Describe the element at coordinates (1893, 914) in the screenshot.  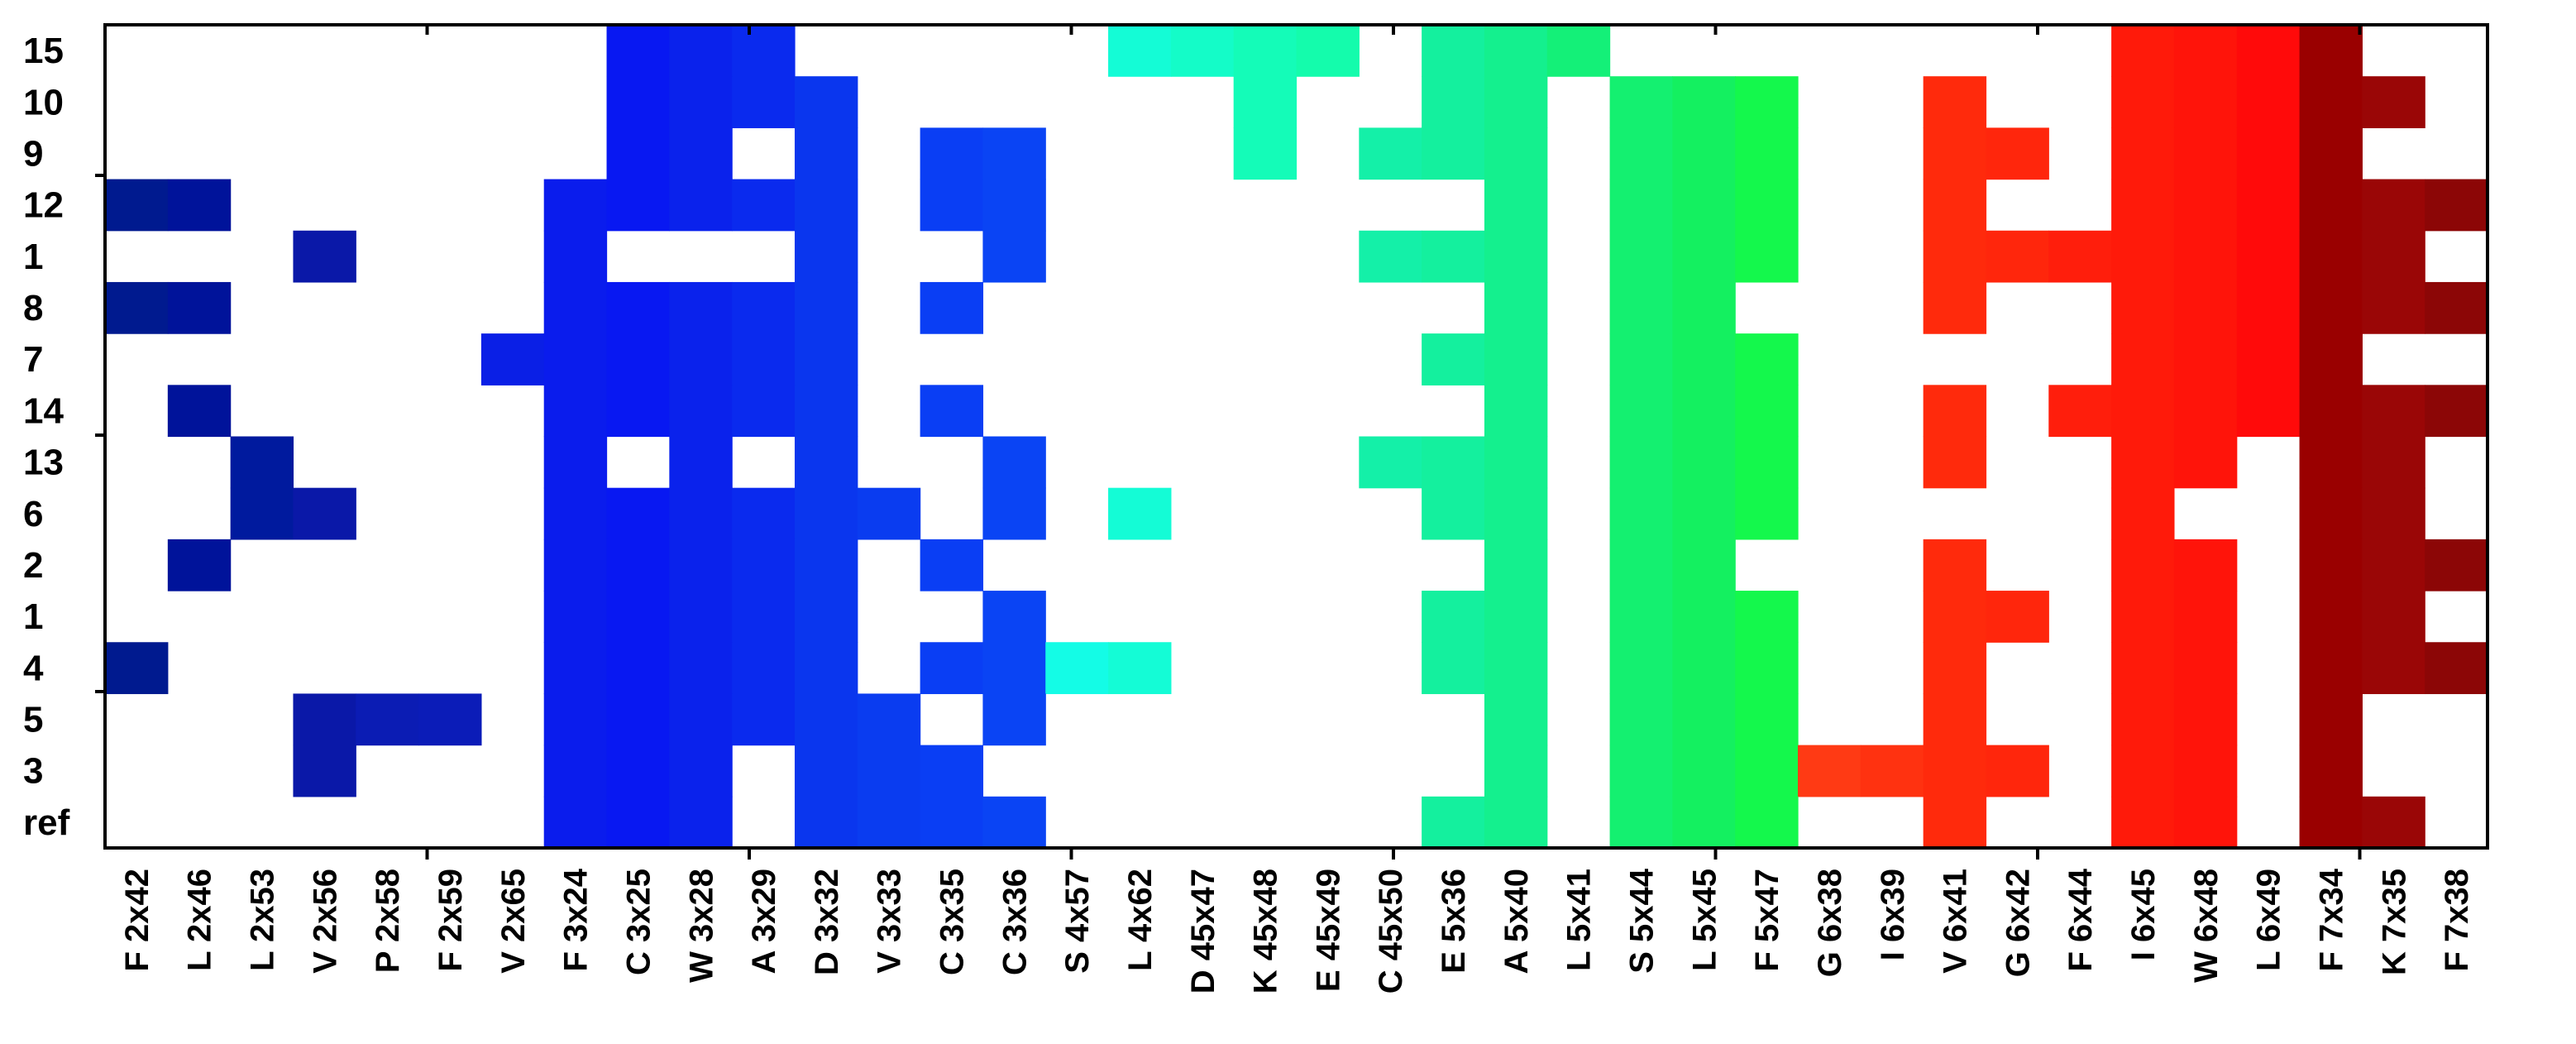
I see `column-label: I 6x39` at that location.